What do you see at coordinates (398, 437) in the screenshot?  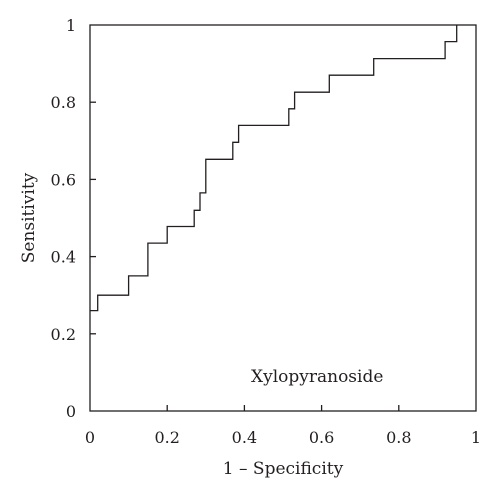 I see `x-tick-label: 0.8` at bounding box center [398, 437].